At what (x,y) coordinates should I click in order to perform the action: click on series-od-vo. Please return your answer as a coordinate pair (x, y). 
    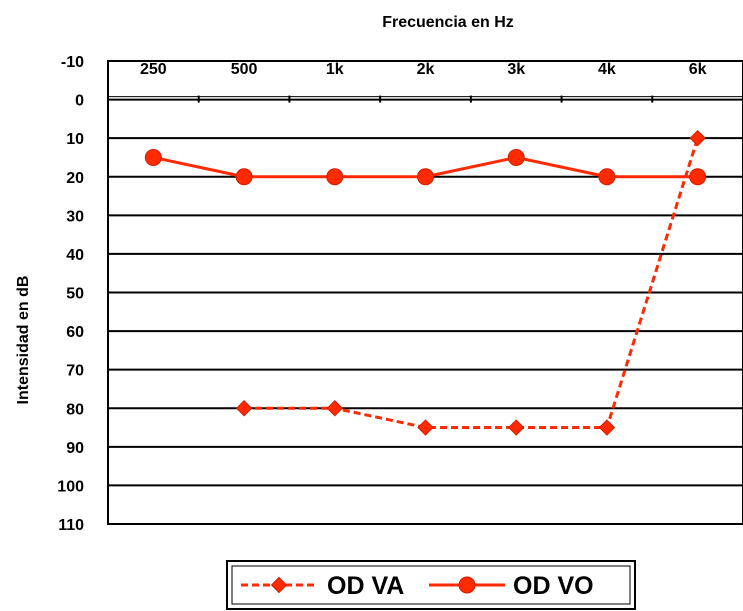
    Looking at the image, I should click on (425, 167).